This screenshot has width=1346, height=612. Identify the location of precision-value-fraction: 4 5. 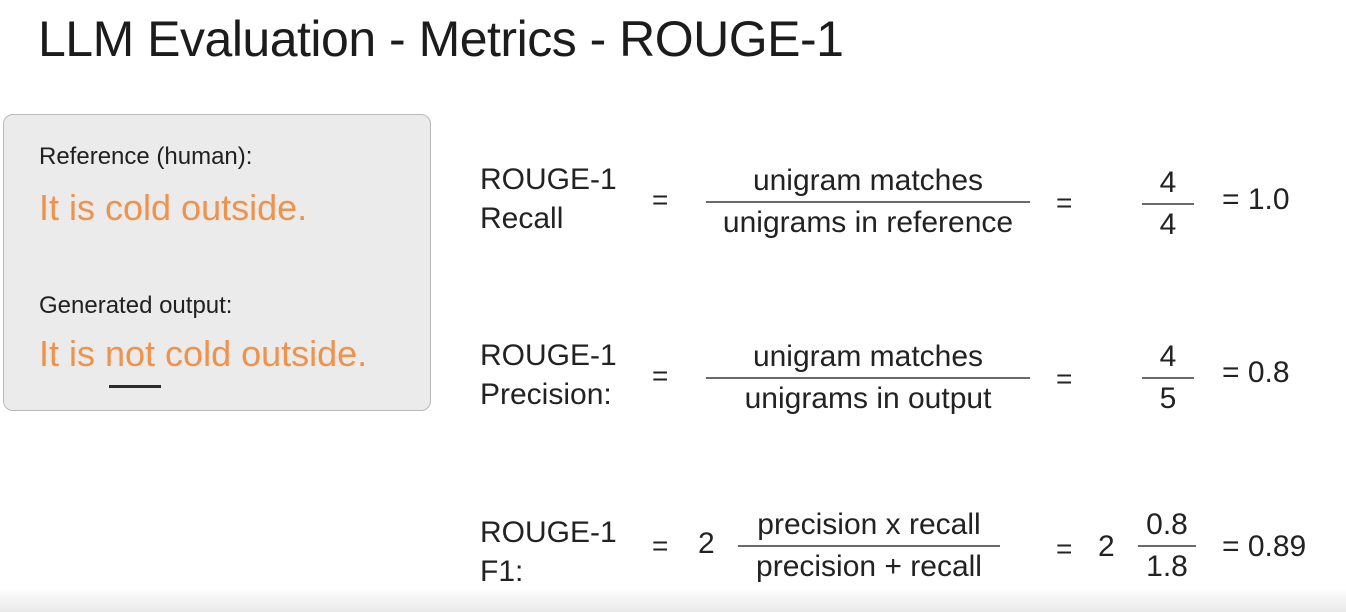
(1168, 378).